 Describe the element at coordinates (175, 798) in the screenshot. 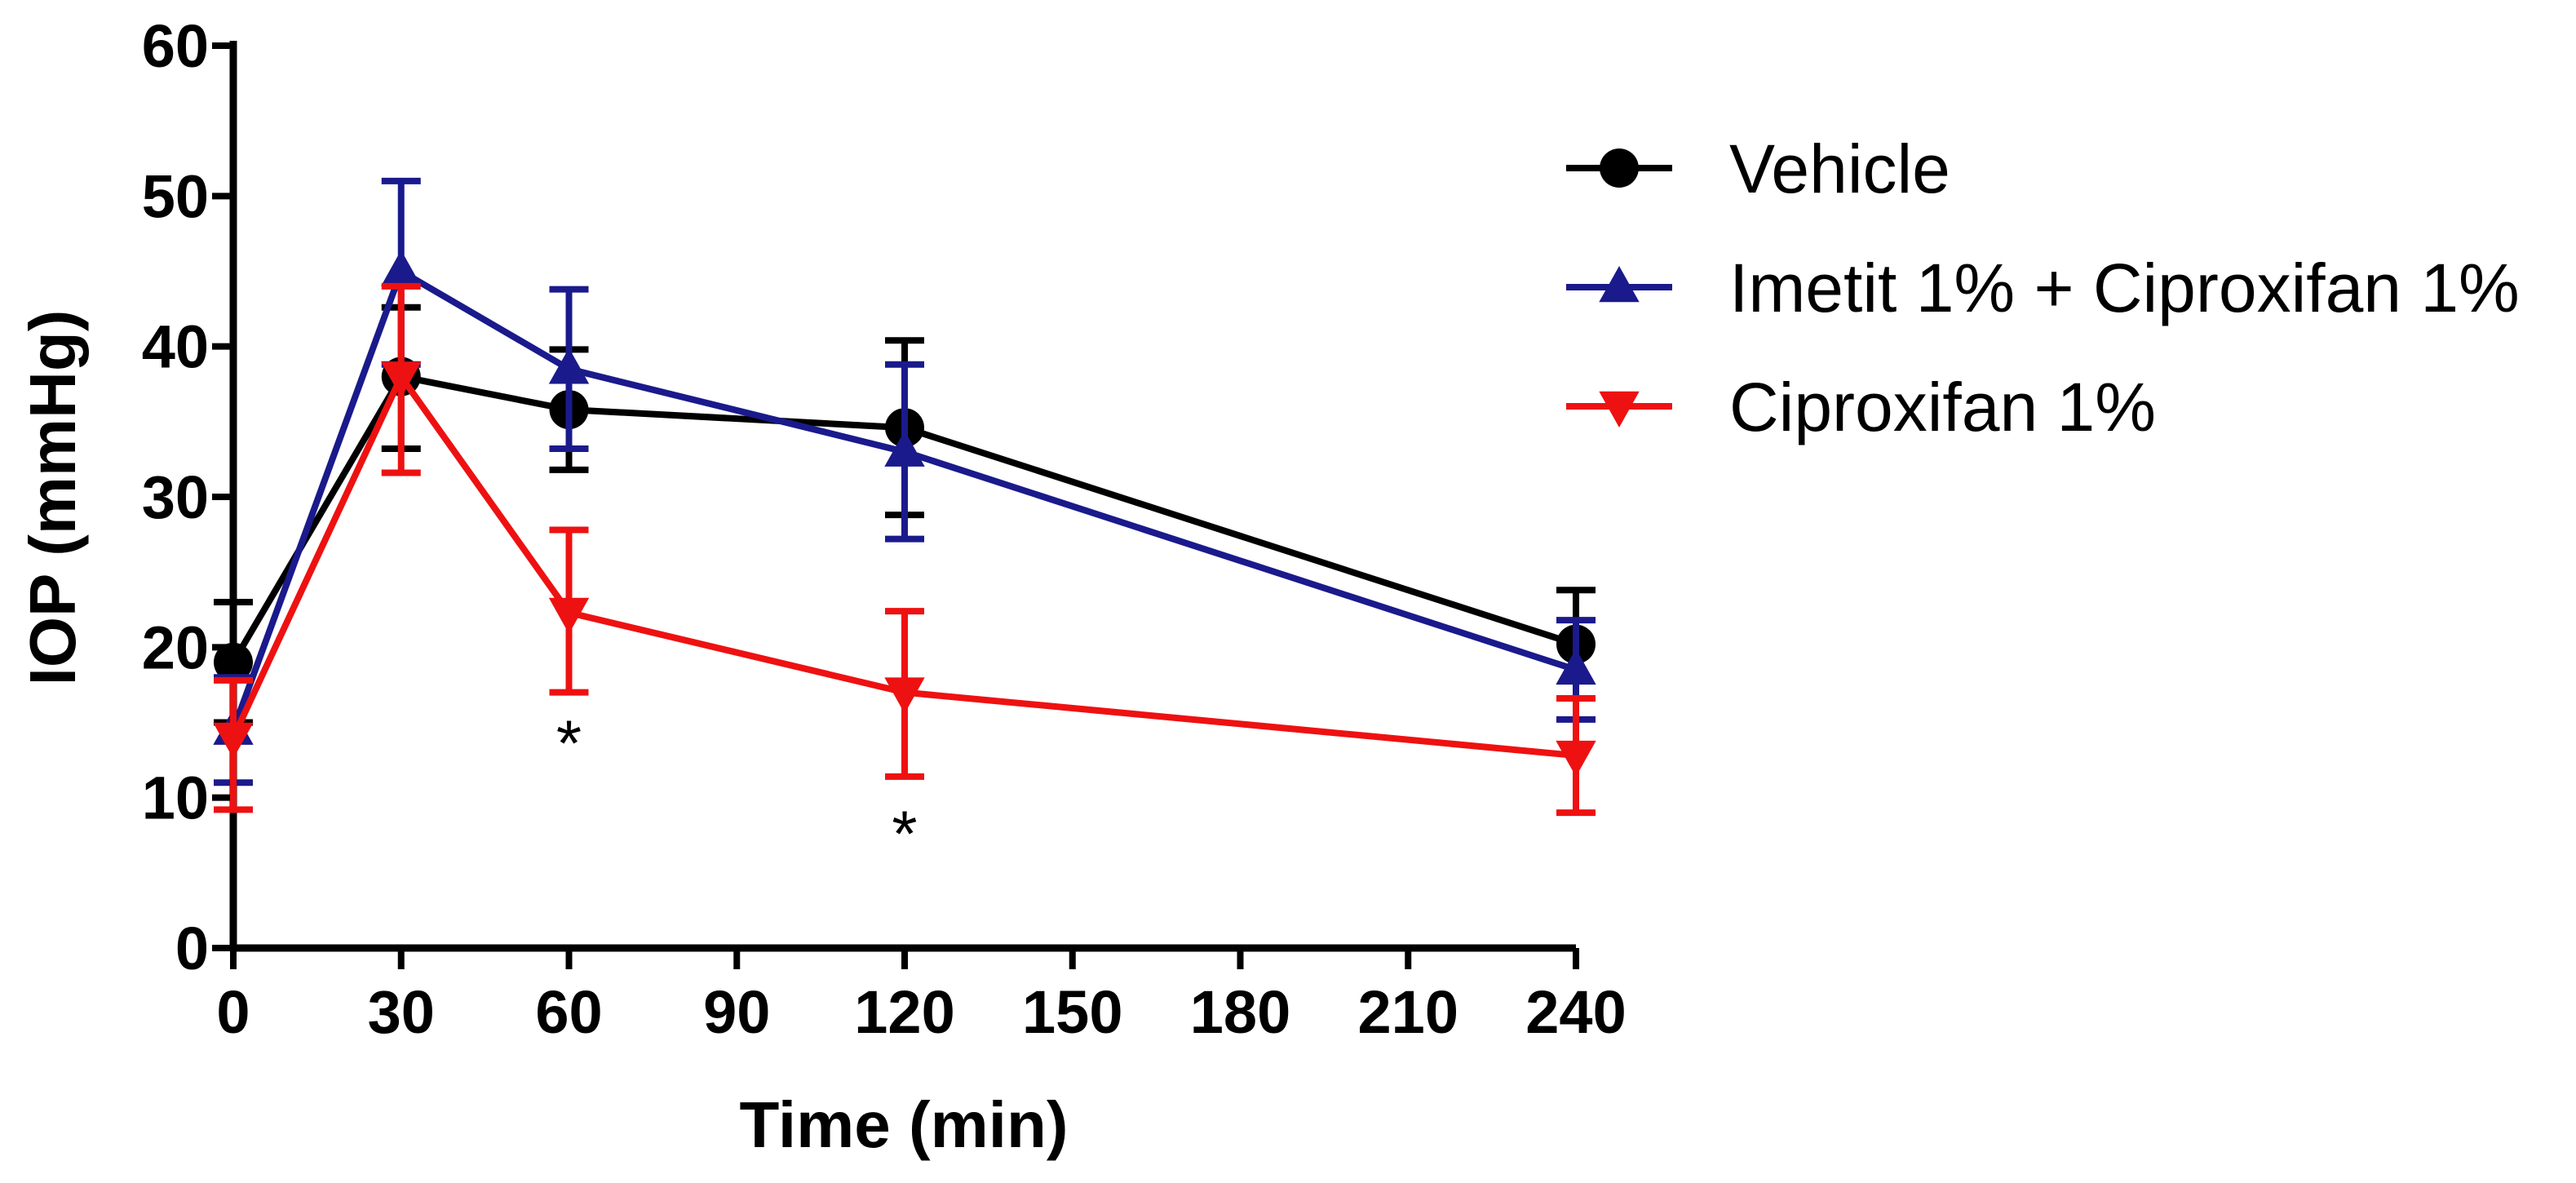

I see `y-tick-label: 10` at that location.